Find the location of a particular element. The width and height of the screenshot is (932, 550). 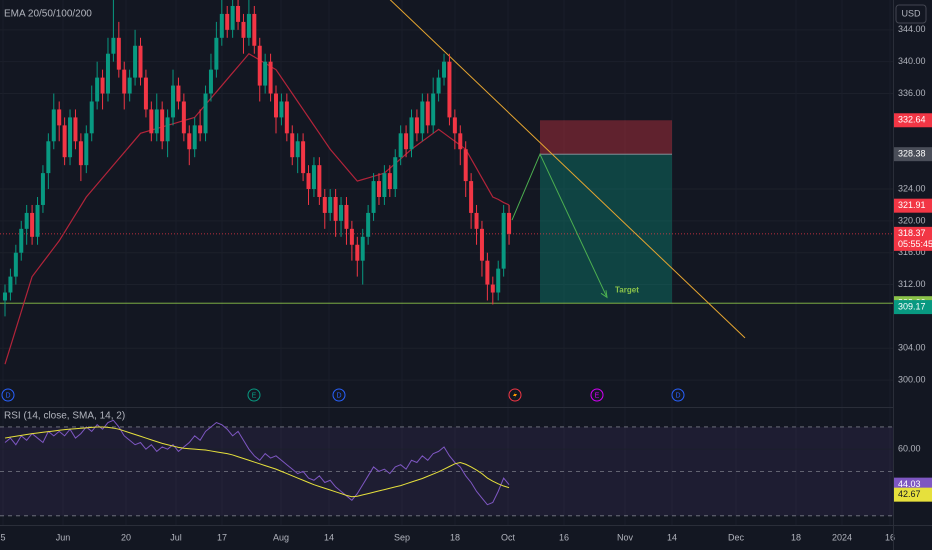

price-label: 321.91 is located at coordinates (912, 205).